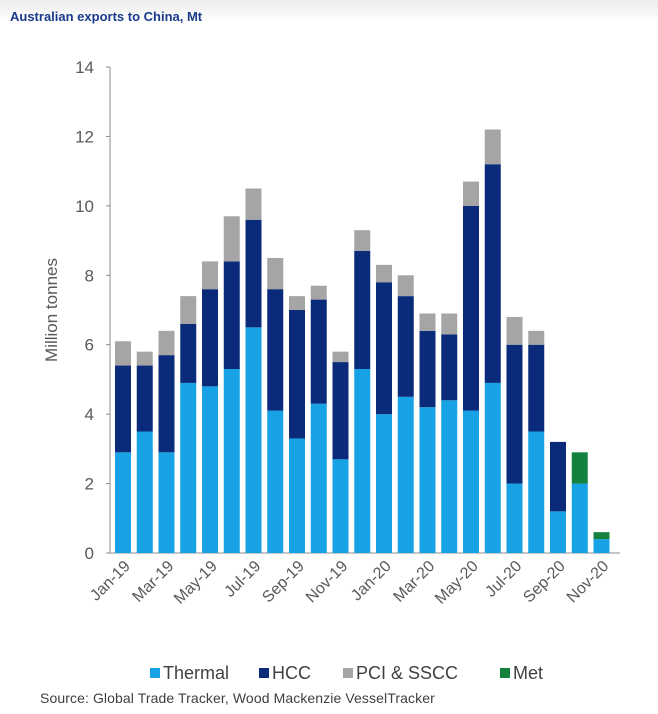 This screenshot has height=714, width=658. Describe the element at coordinates (544, 582) in the screenshot. I see `x-tick-label: Sep-20` at that location.